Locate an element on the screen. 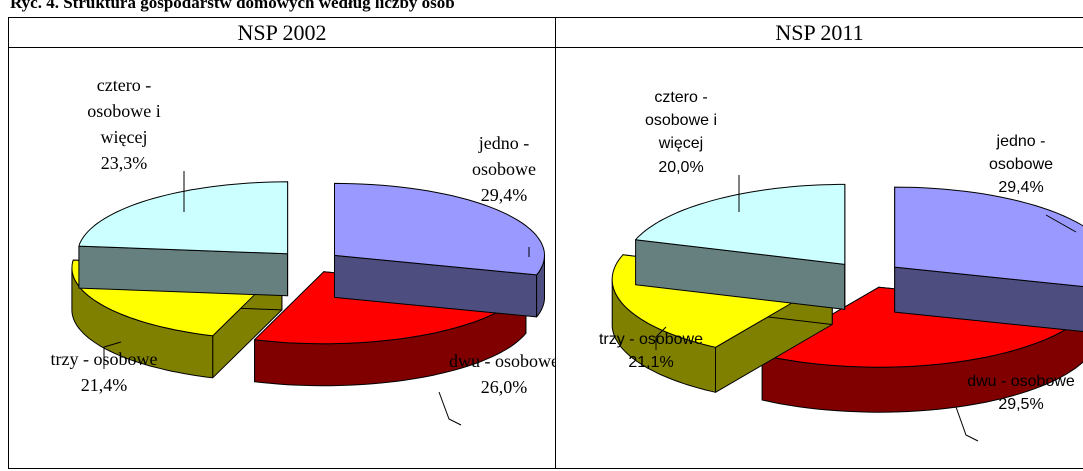 The height and width of the screenshot is (471, 1083). chart-title: NSP 2011 is located at coordinates (819, 33).